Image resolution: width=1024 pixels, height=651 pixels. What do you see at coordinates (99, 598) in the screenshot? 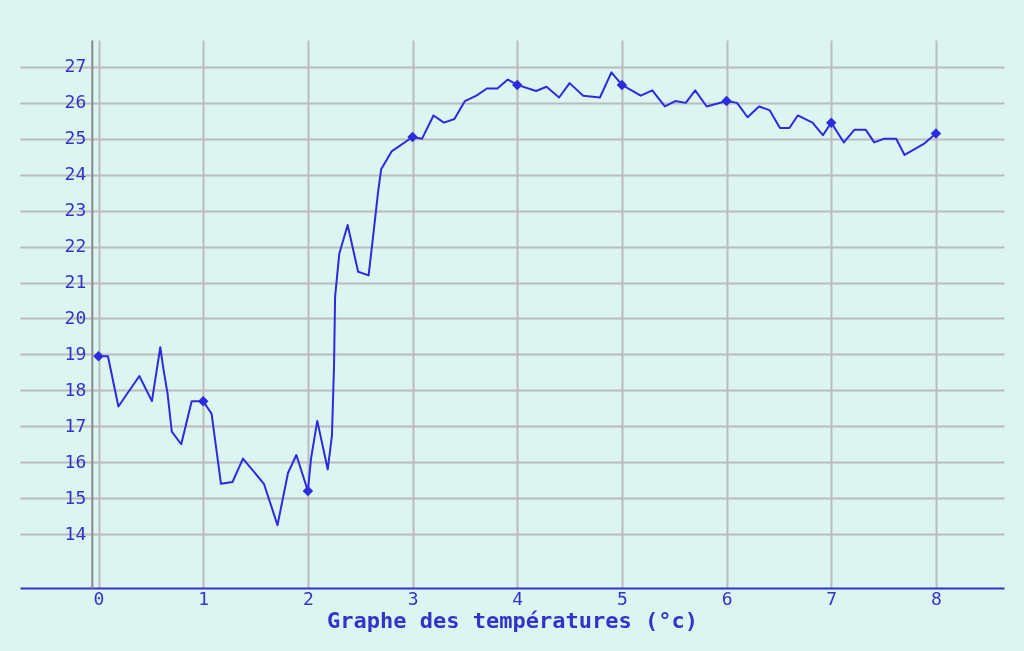
I see `x-tick-label: 0` at bounding box center [99, 598].